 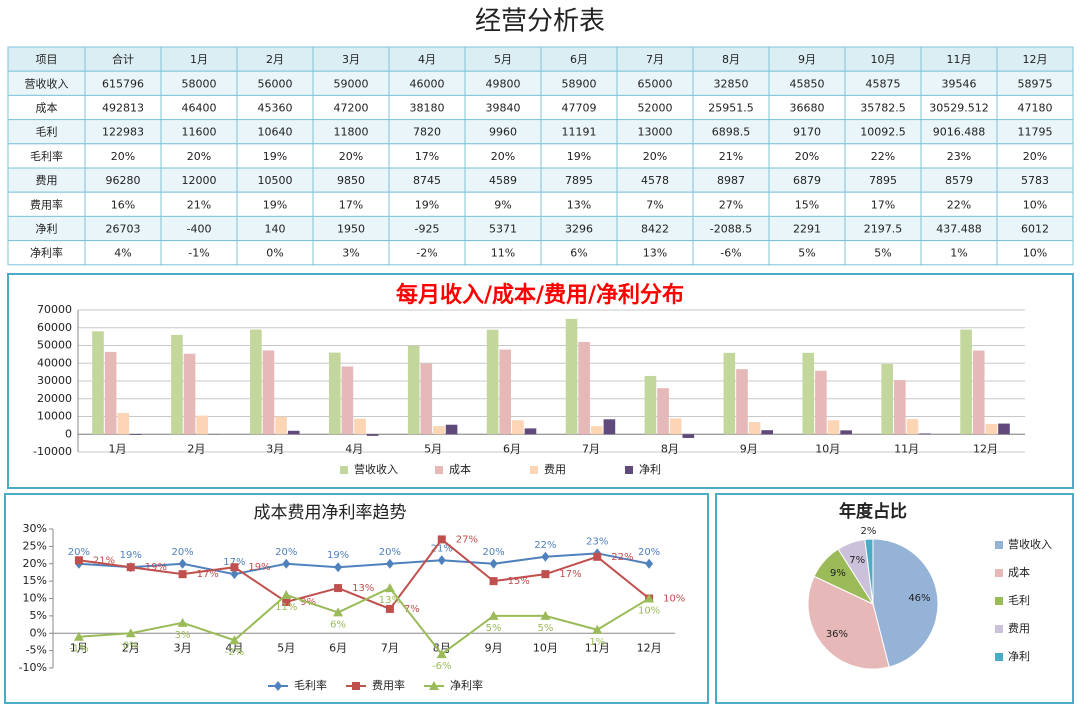 I want to click on table-text: 5371, so click(x=503, y=229).